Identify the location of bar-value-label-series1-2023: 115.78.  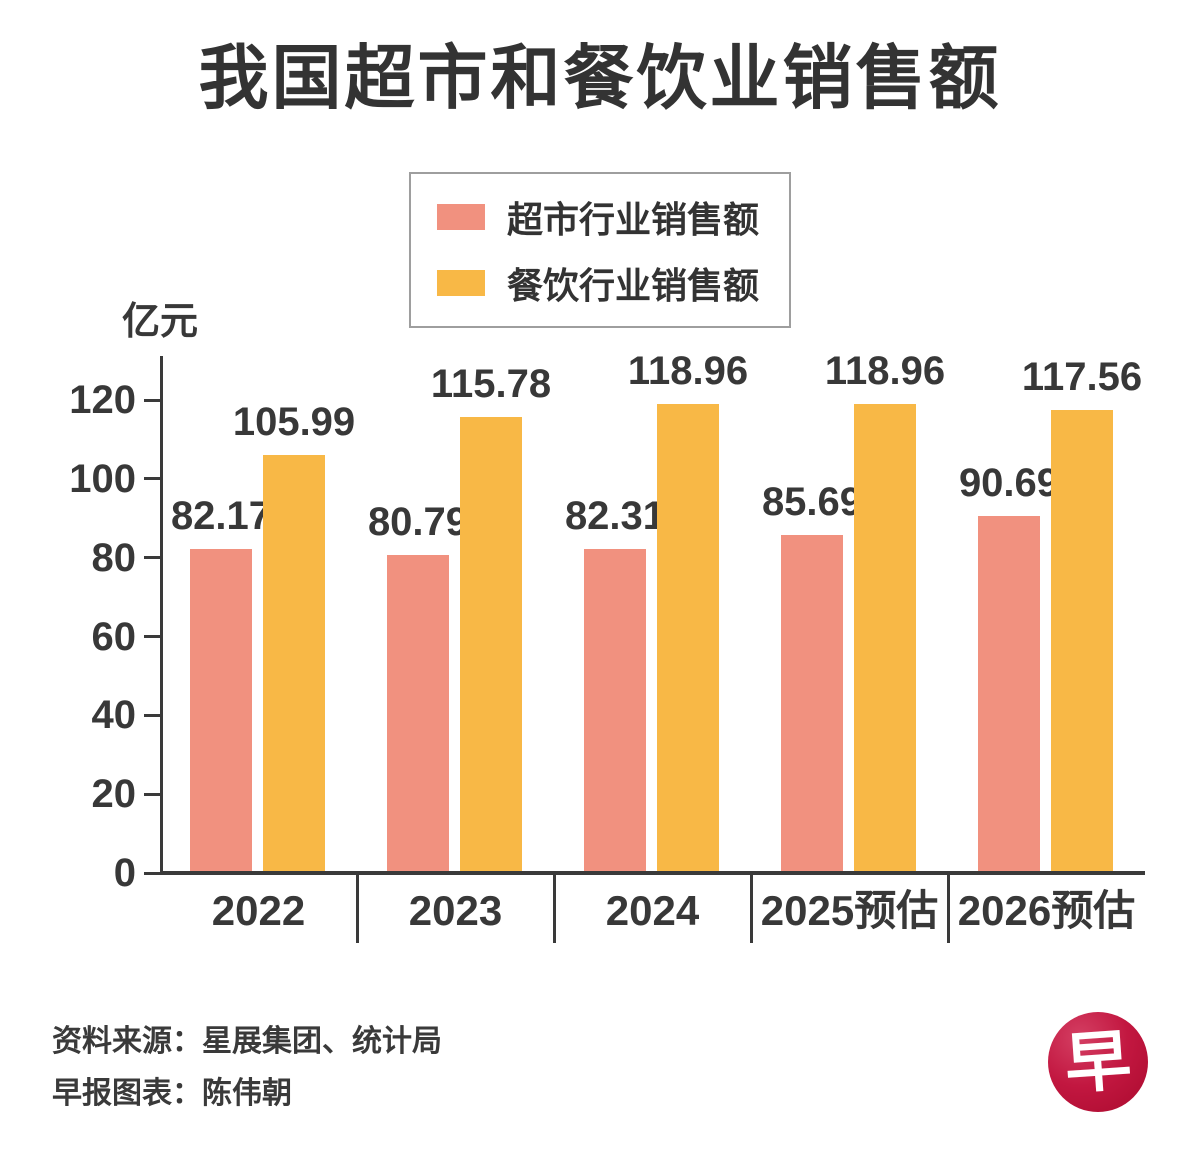
(491, 383).